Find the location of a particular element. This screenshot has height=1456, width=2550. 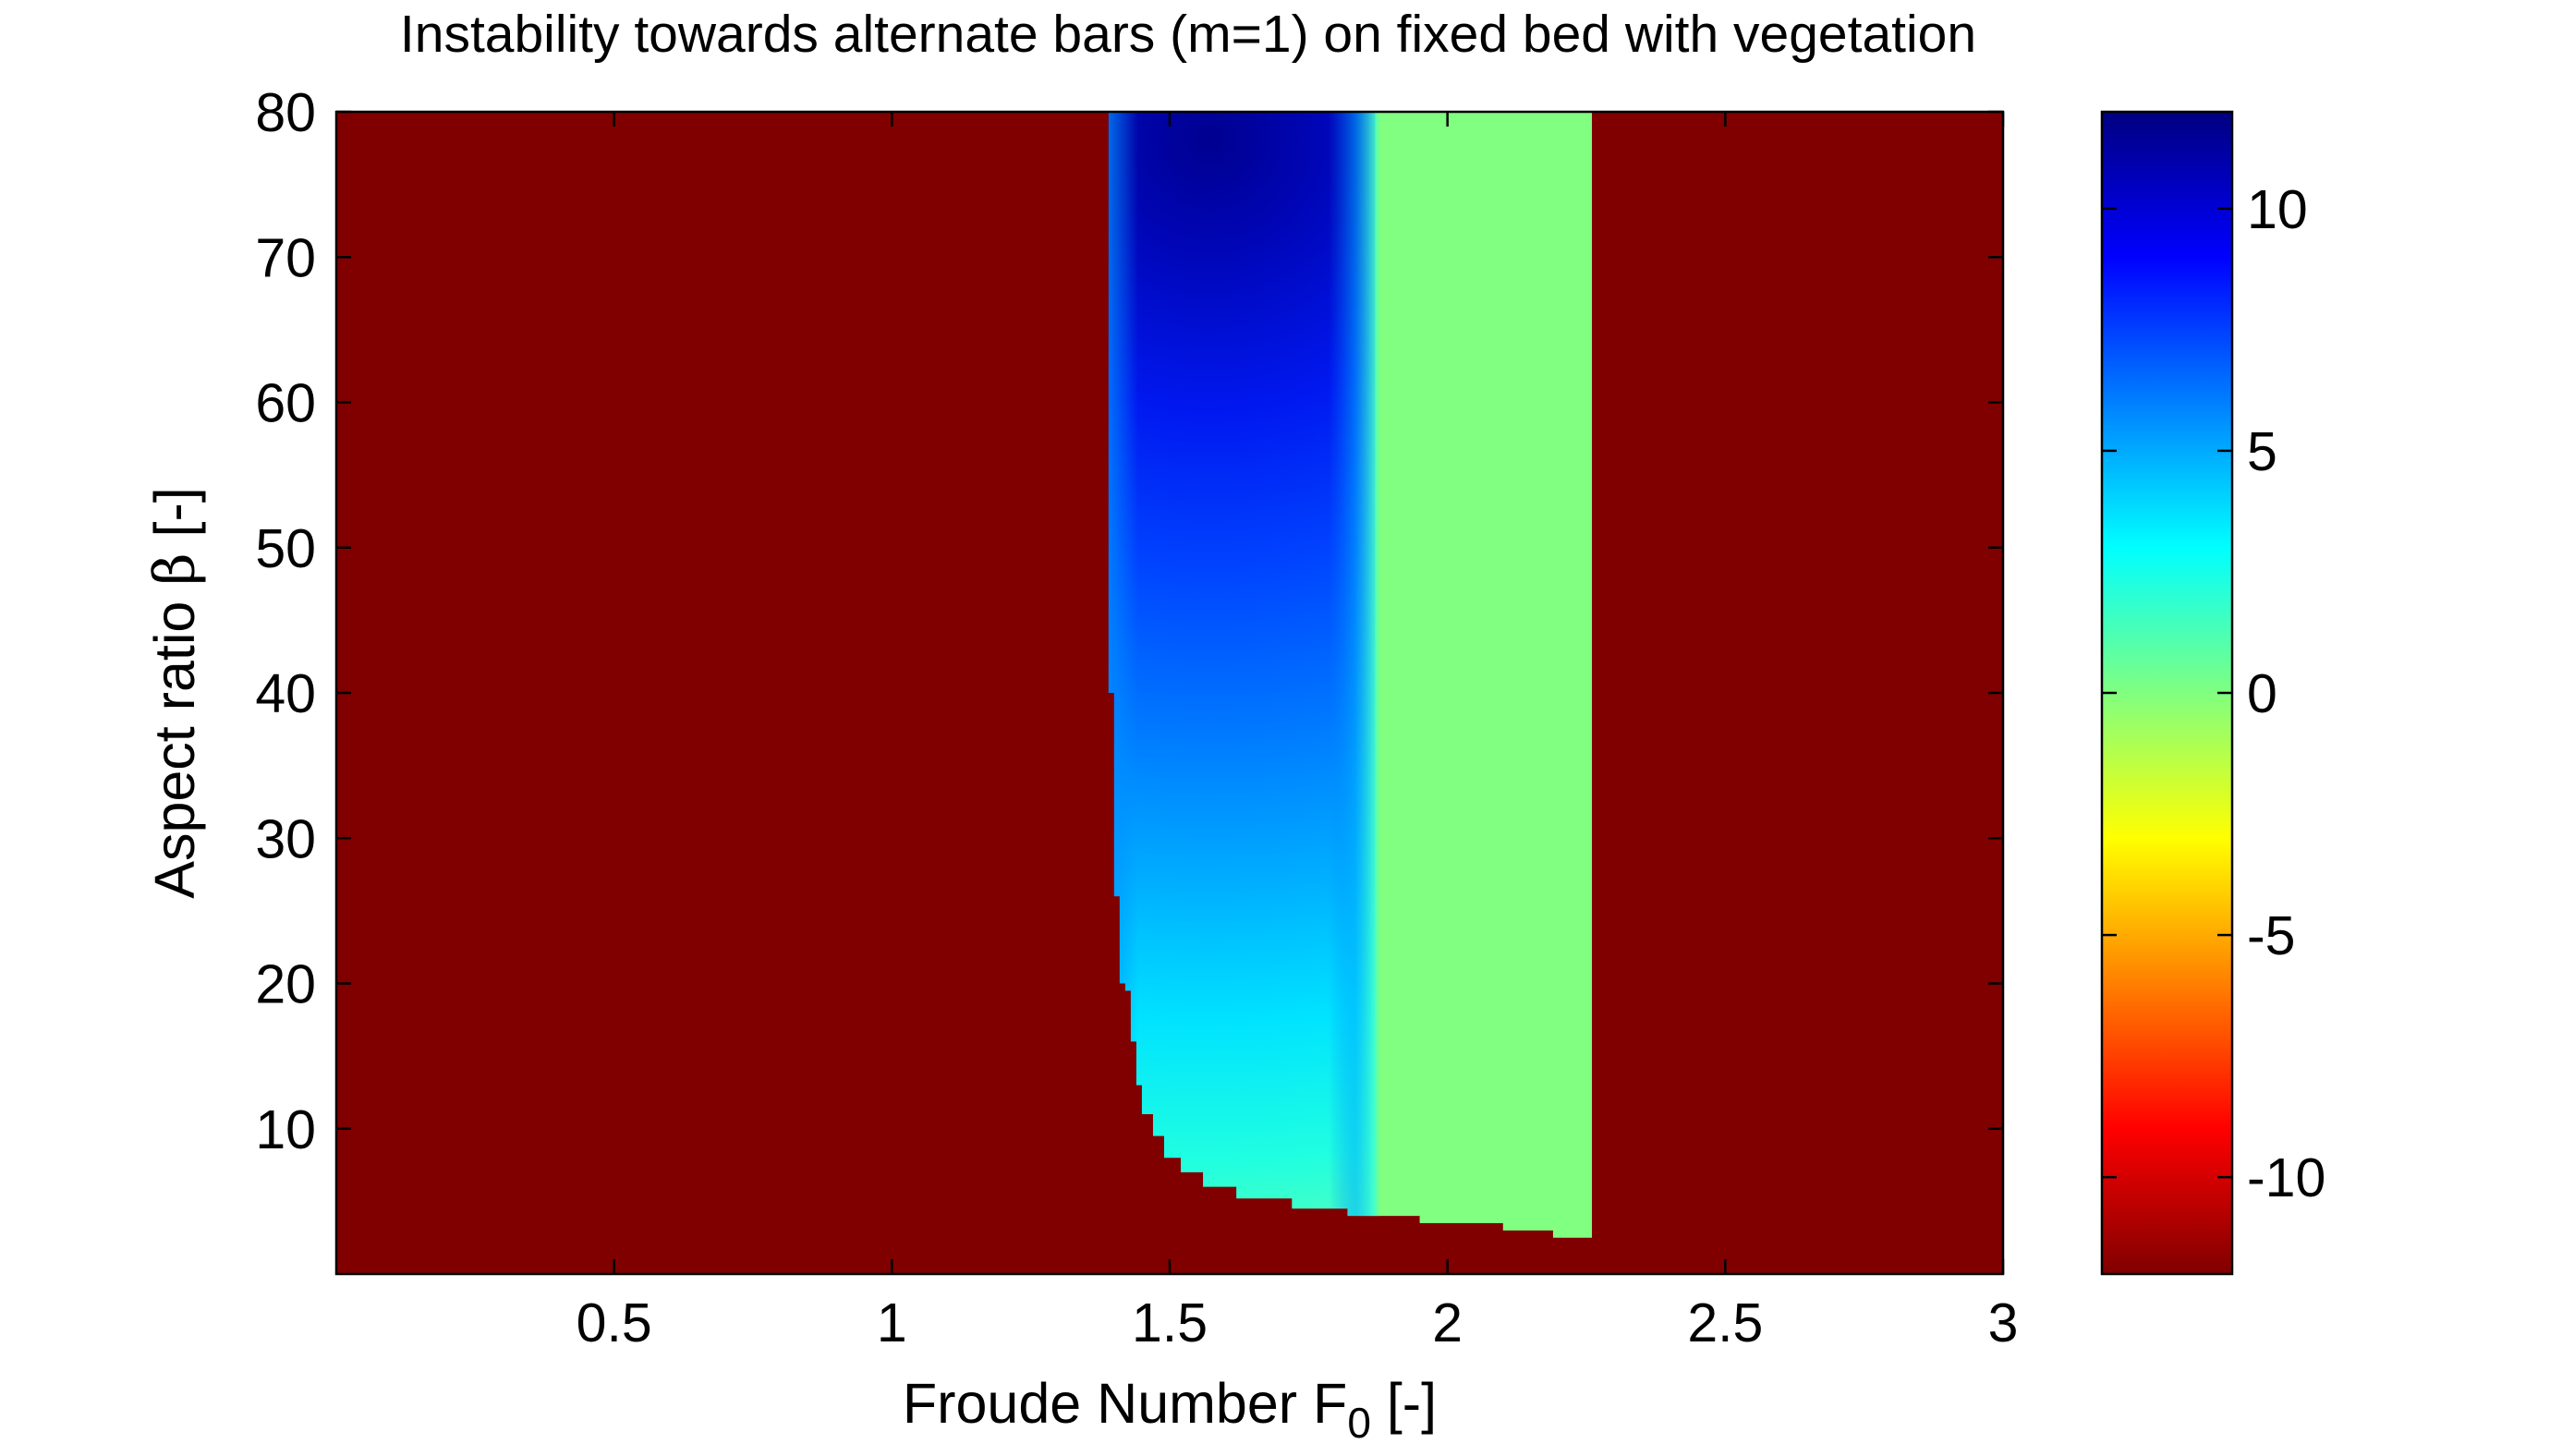

x-tick-label: 1.5 is located at coordinates (1170, 1322).